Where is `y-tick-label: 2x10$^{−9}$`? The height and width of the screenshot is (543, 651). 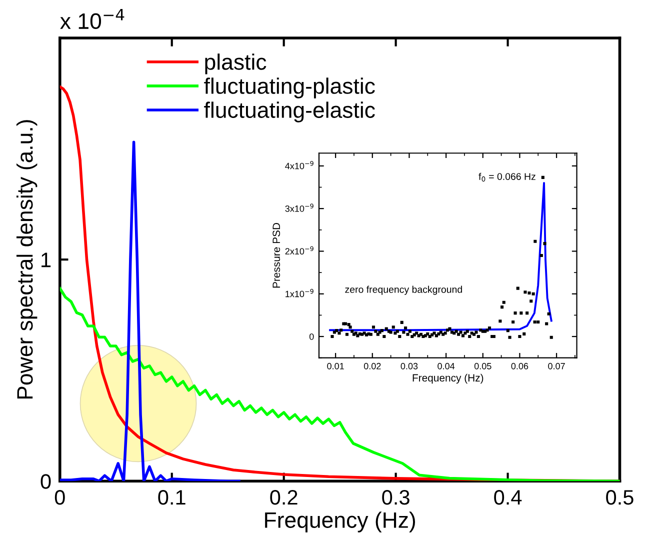
y-tick-label: 2x10$^{−9}$ is located at coordinates (299, 250).